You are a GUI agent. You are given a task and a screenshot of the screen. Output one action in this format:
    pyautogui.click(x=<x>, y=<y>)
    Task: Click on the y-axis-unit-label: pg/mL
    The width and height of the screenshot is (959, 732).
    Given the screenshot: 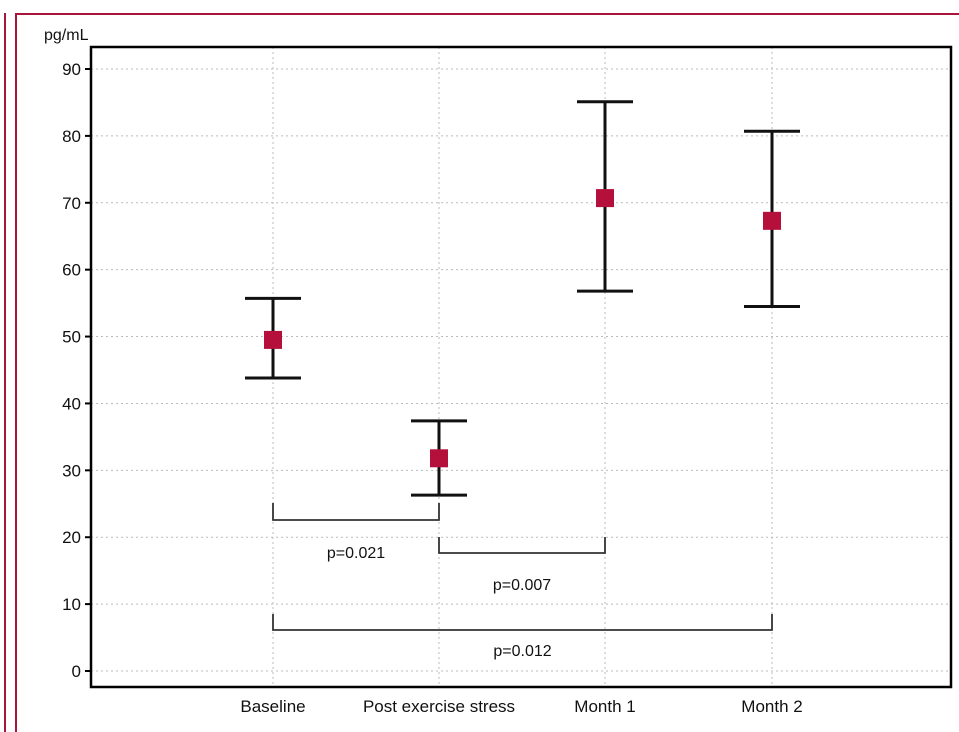 What is the action you would take?
    pyautogui.click(x=66, y=35)
    